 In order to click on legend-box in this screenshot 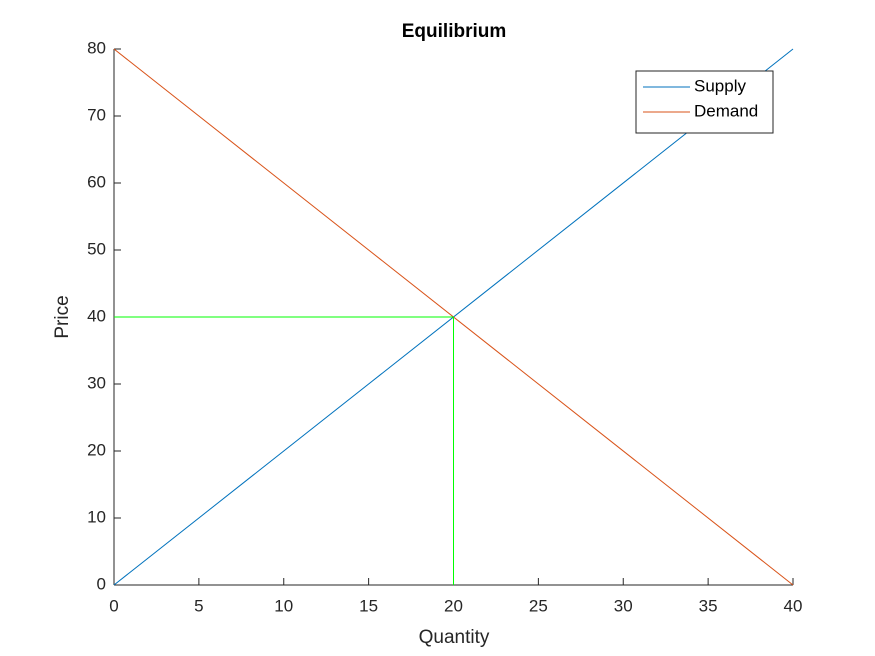, I will do `click(704, 102)`.